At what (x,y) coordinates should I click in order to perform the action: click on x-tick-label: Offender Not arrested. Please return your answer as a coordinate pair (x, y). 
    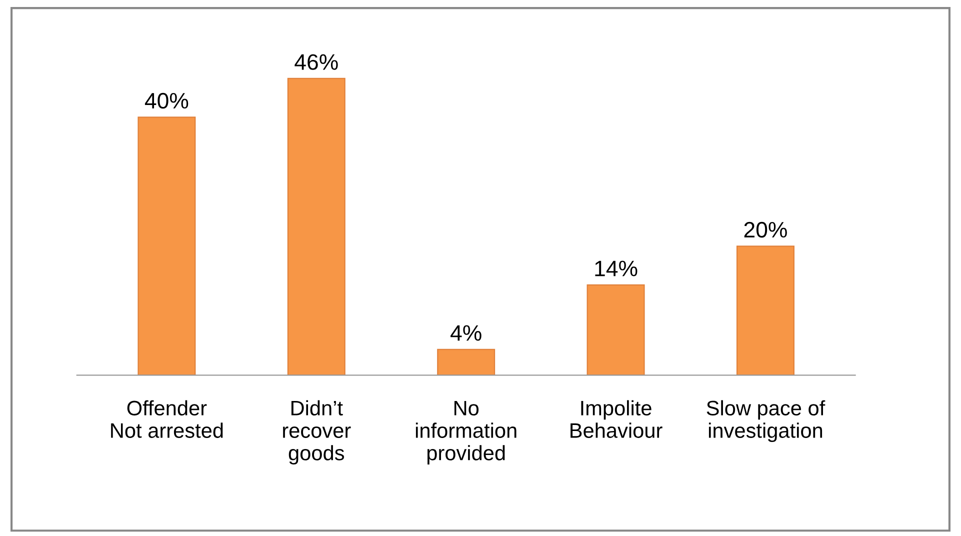
    Looking at the image, I should click on (167, 419).